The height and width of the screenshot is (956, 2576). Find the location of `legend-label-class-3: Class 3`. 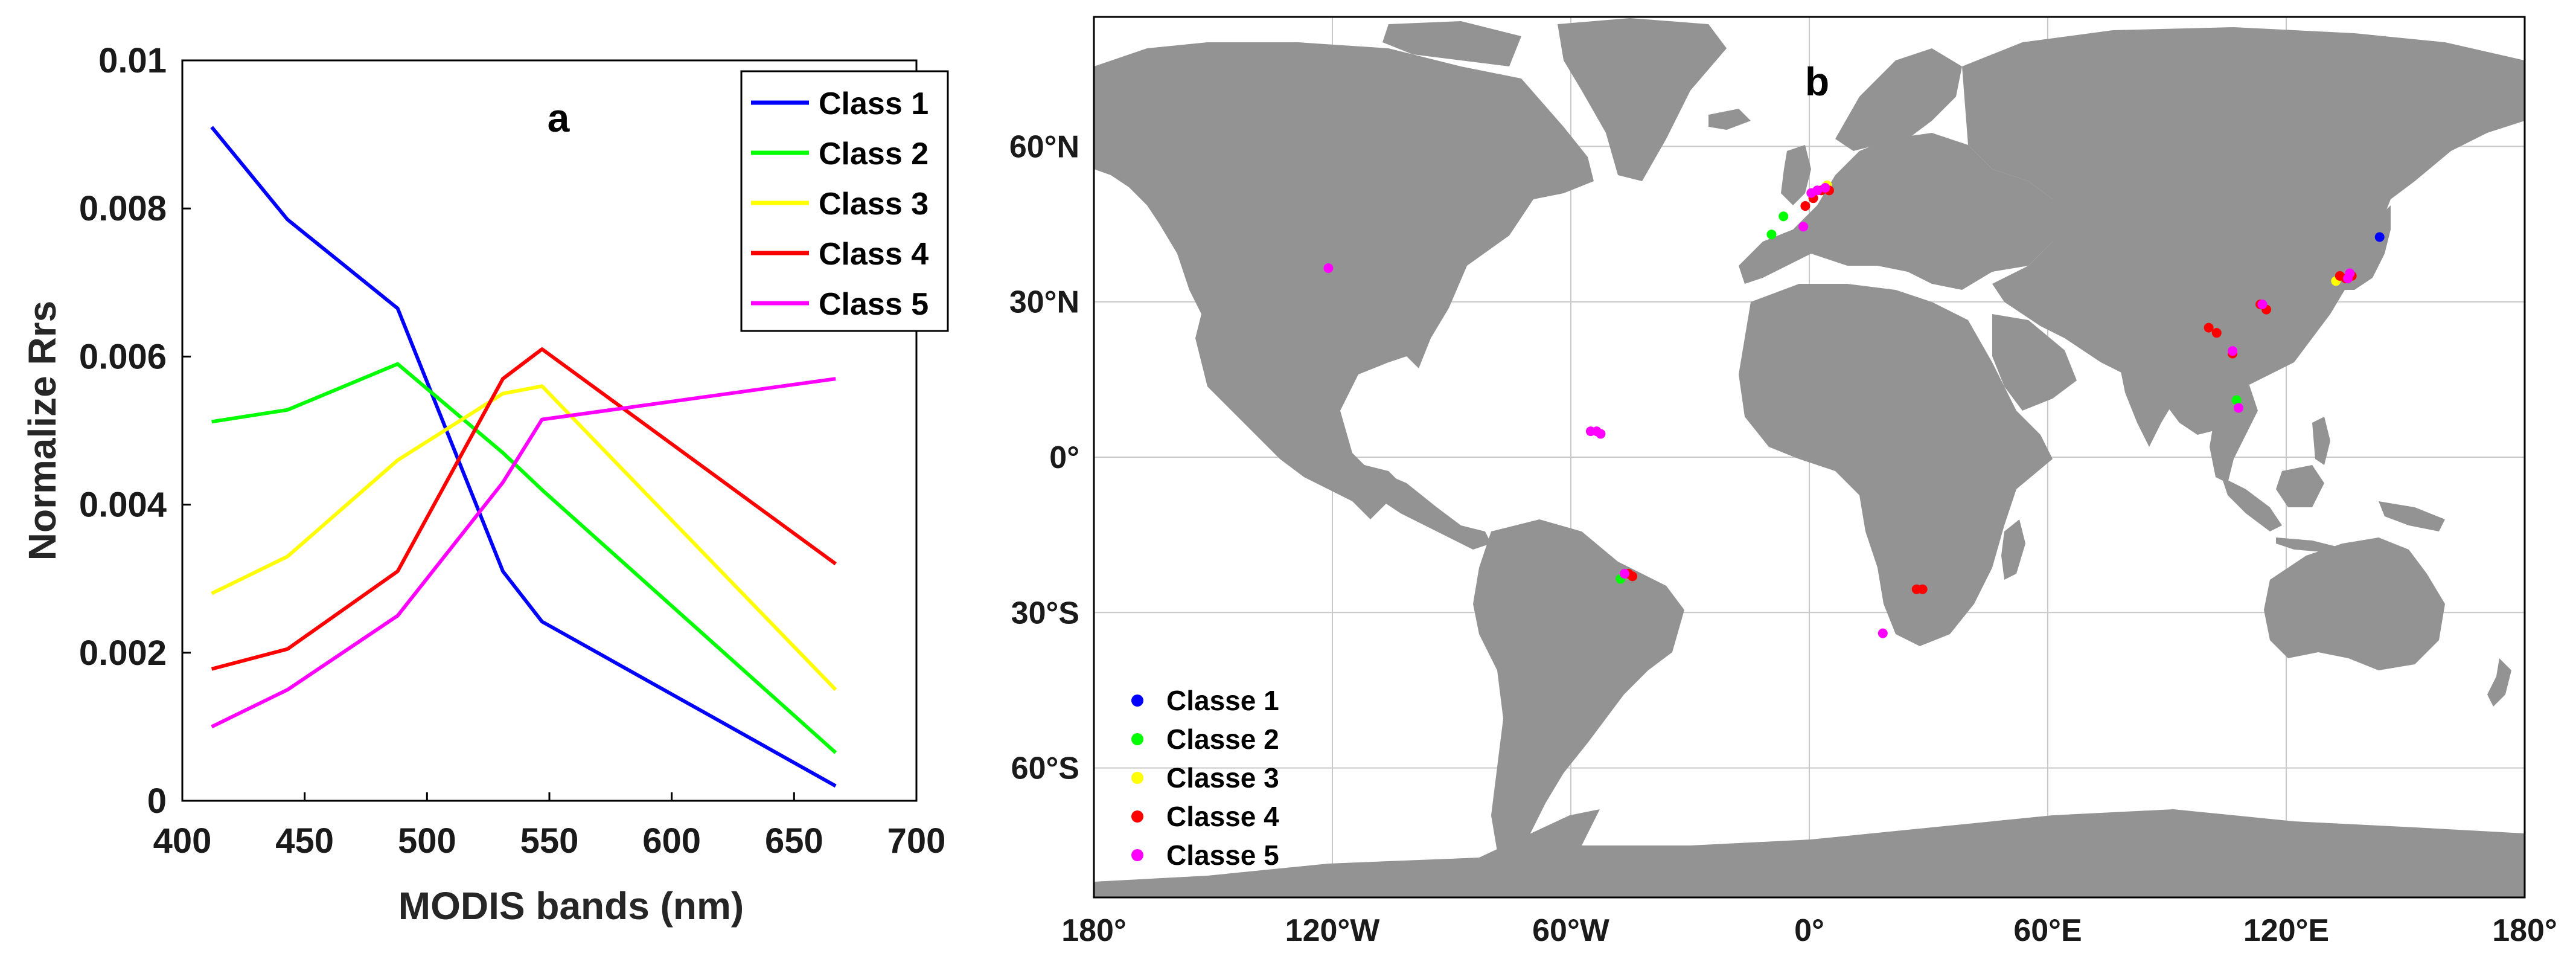

legend-label-class-3: Class 3 is located at coordinates (874, 204).